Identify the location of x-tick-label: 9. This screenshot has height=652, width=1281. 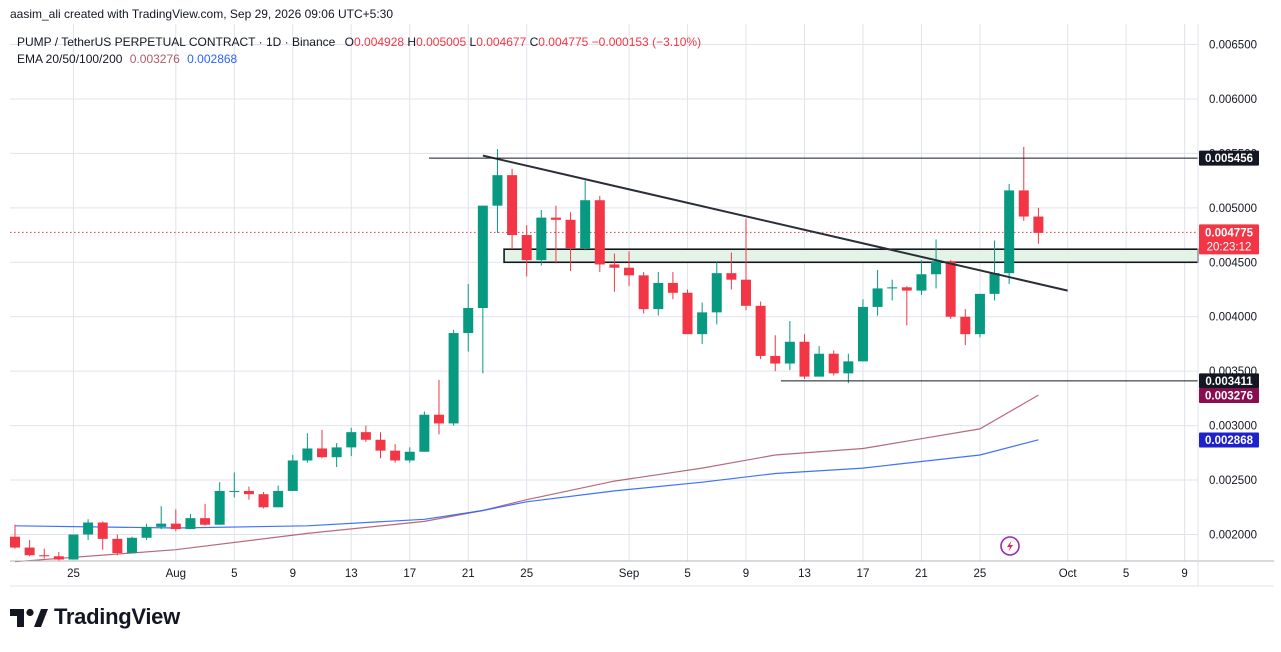
(746, 574).